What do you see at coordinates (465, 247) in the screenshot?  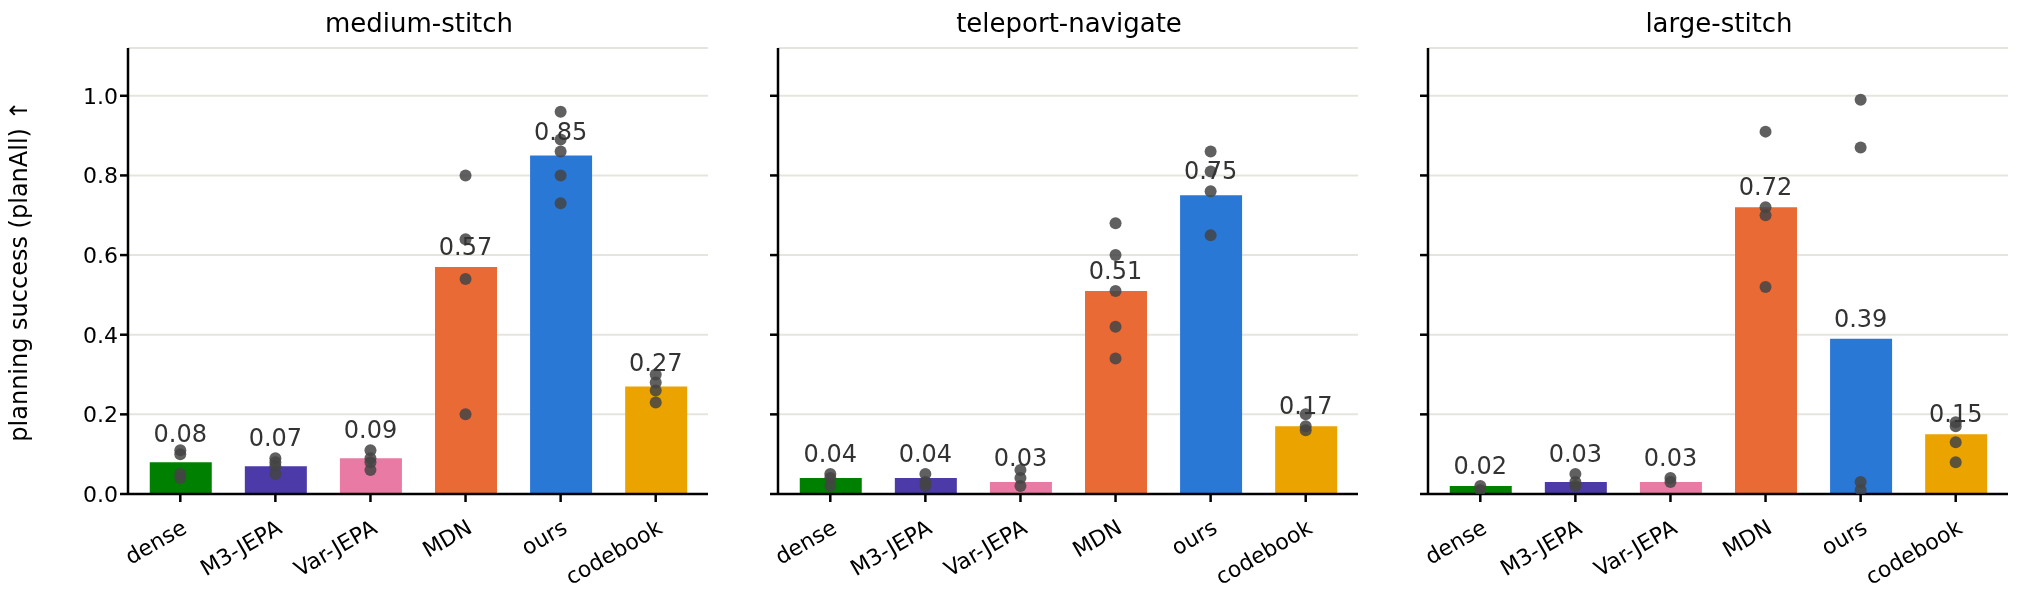 I see `data-label: 0.57` at bounding box center [465, 247].